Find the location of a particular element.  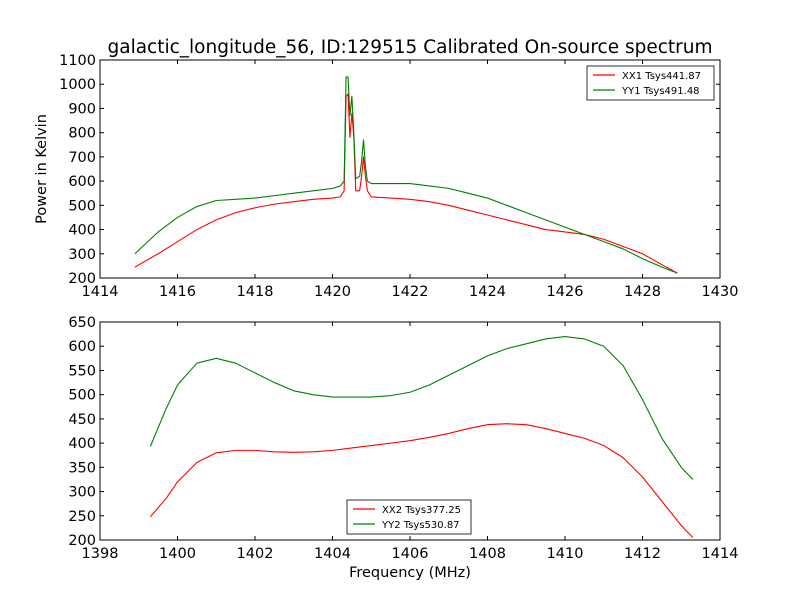

y-tick-label: 900 is located at coordinates (82, 109).